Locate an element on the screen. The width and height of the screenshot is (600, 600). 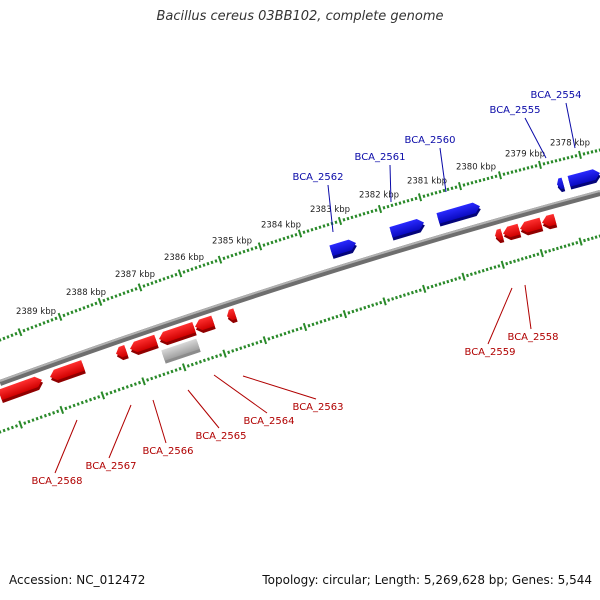
forward-gene-label: BCA_2562 is located at coordinates (318, 177).